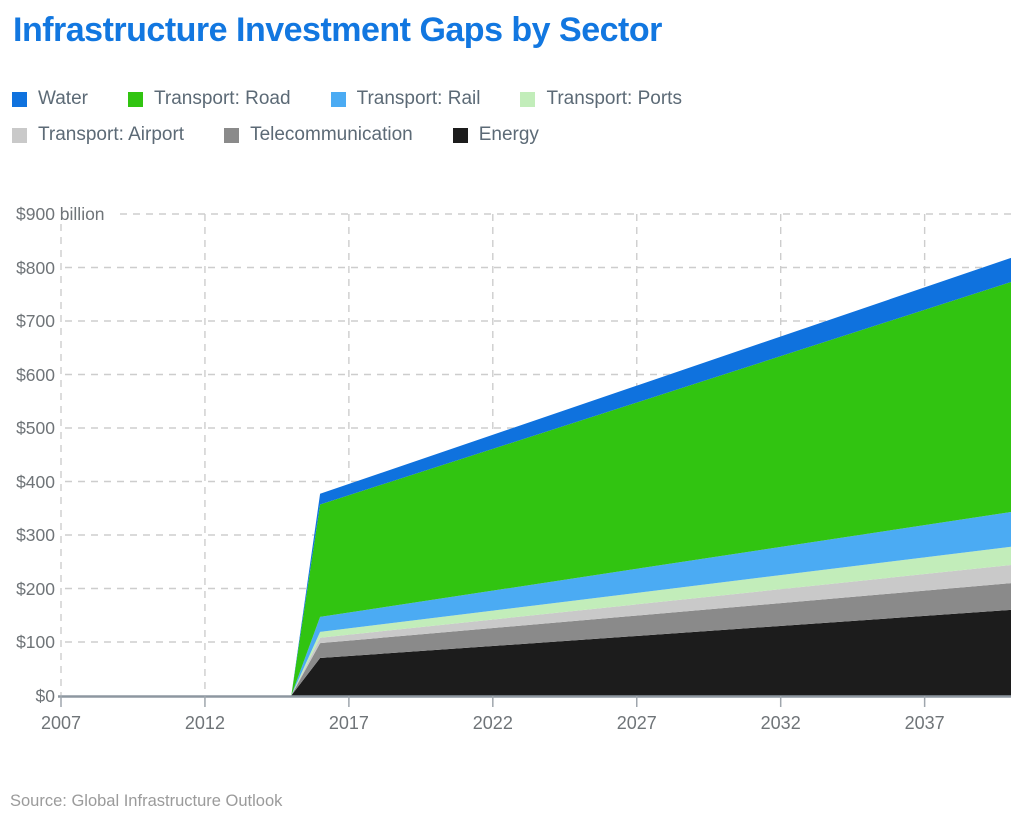 This screenshot has height=831, width=1024. I want to click on legend-swatch-telecom, so click(232, 135).